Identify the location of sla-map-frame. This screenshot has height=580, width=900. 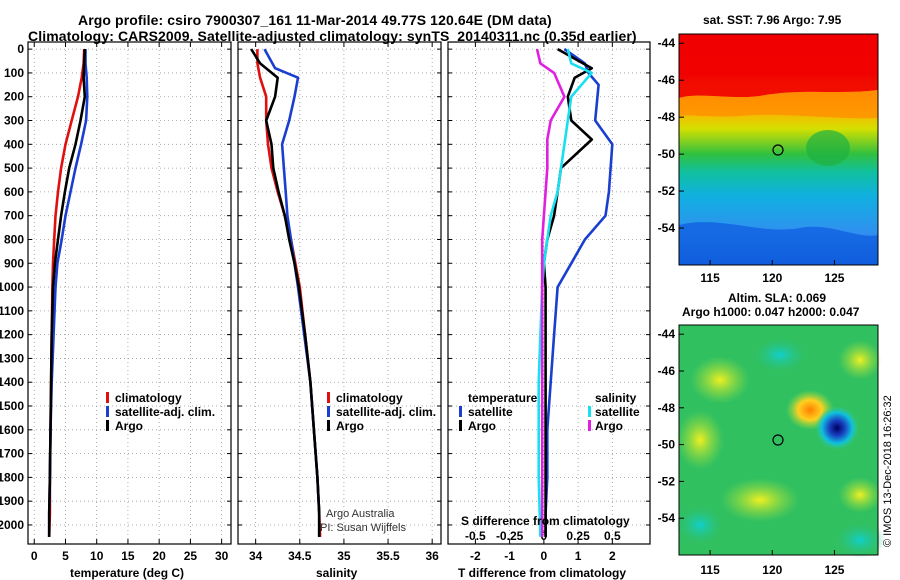
(778, 440).